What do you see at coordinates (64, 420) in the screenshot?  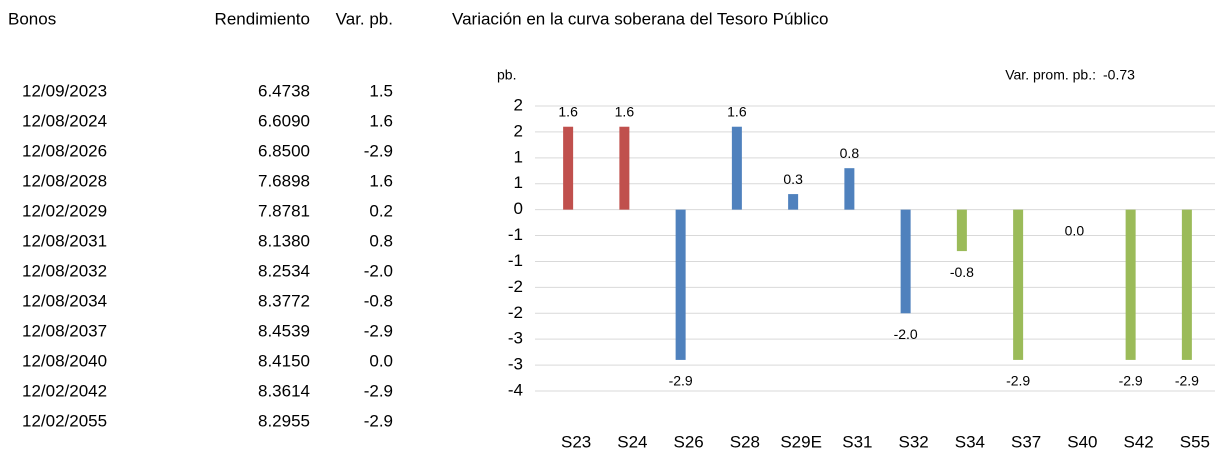 I see `table-cell: 12/02/2055` at bounding box center [64, 420].